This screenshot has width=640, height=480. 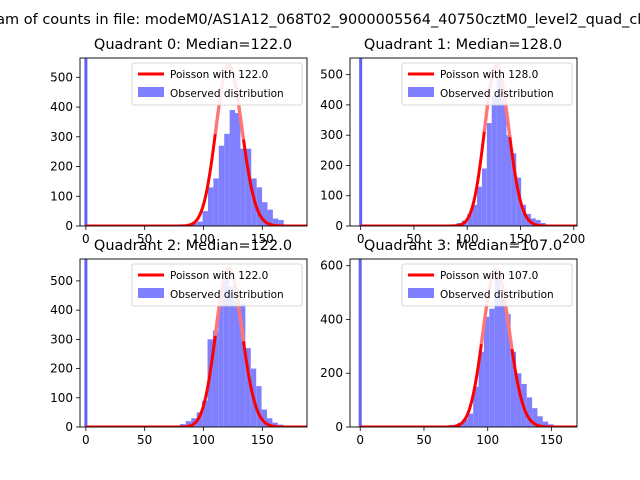 What do you see at coordinates (489, 75) in the screenshot?
I see `legend-line-label: Poisson with 128.0` at bounding box center [489, 75].